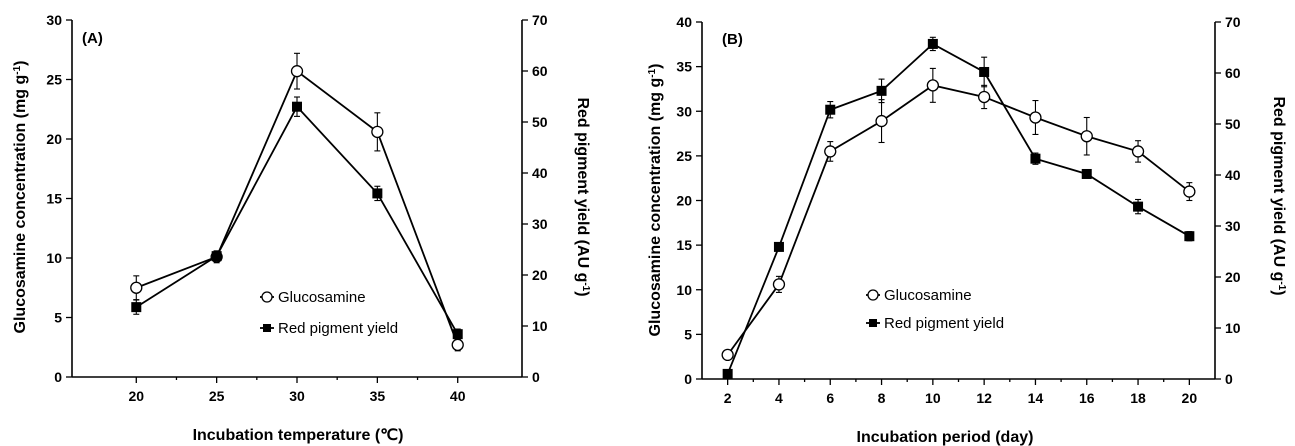 This screenshot has width=1295, height=446. Describe the element at coordinates (458, 396) in the screenshot. I see `x-tick-label: 40` at that location.